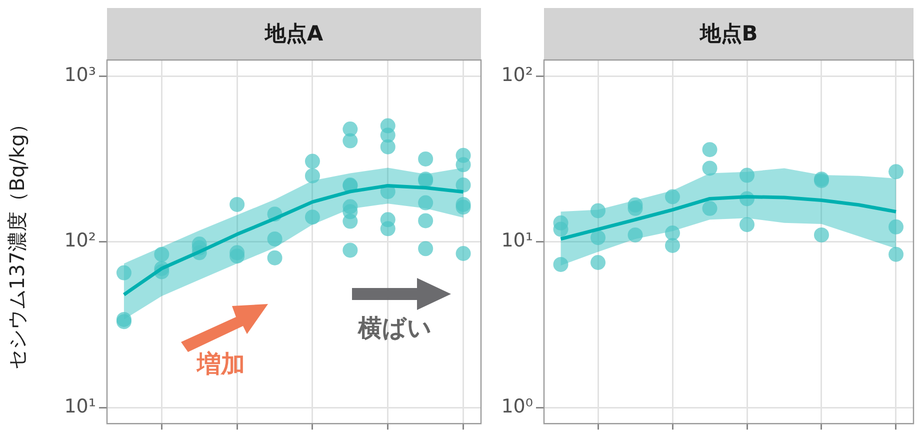  What do you see at coordinates (294, 33) in the screenshot?
I see `chart-title: 地点A` at bounding box center [294, 33].